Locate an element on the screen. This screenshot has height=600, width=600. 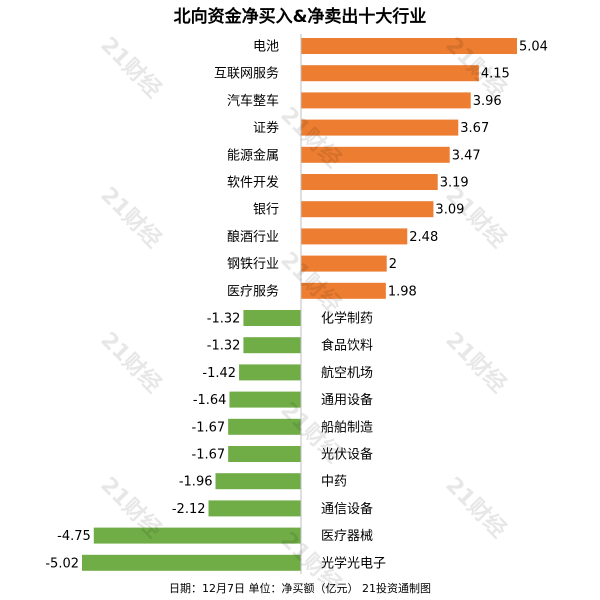
bar-group: 2.48 酿酒行业 is located at coordinates (332, 236).